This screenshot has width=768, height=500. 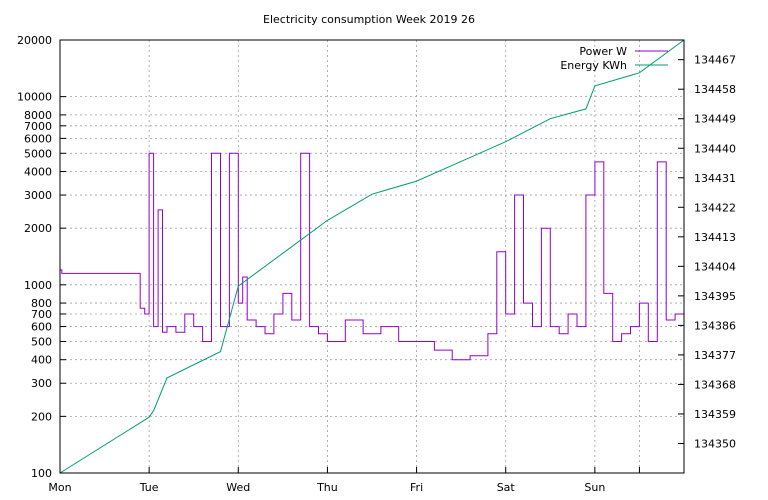 What do you see at coordinates (41, 314) in the screenshot?
I see `left-tick-label: 700` at bounding box center [41, 314].